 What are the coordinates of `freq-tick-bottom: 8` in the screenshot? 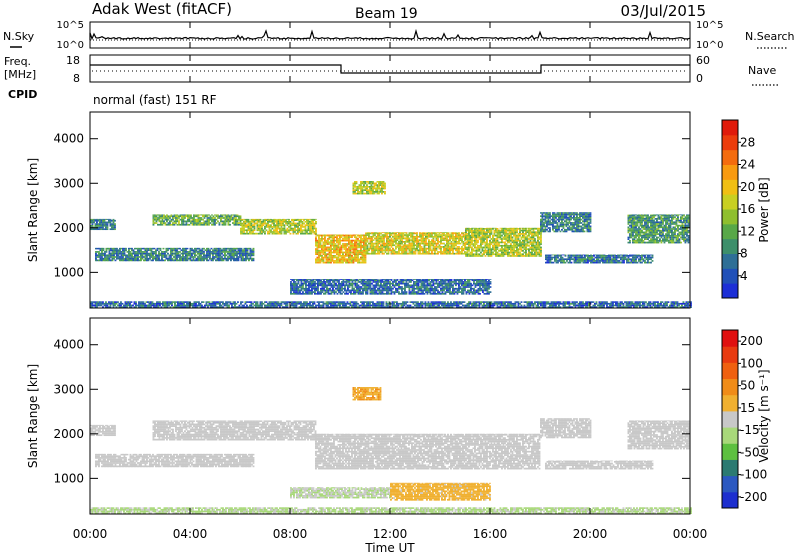 It's located at (76, 78).